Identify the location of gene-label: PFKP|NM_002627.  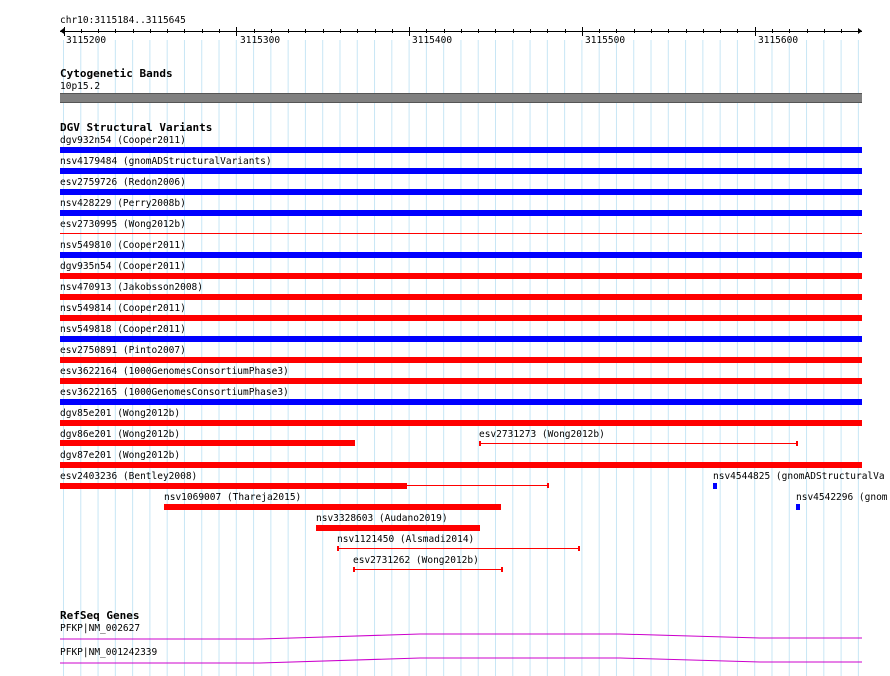
(100, 628).